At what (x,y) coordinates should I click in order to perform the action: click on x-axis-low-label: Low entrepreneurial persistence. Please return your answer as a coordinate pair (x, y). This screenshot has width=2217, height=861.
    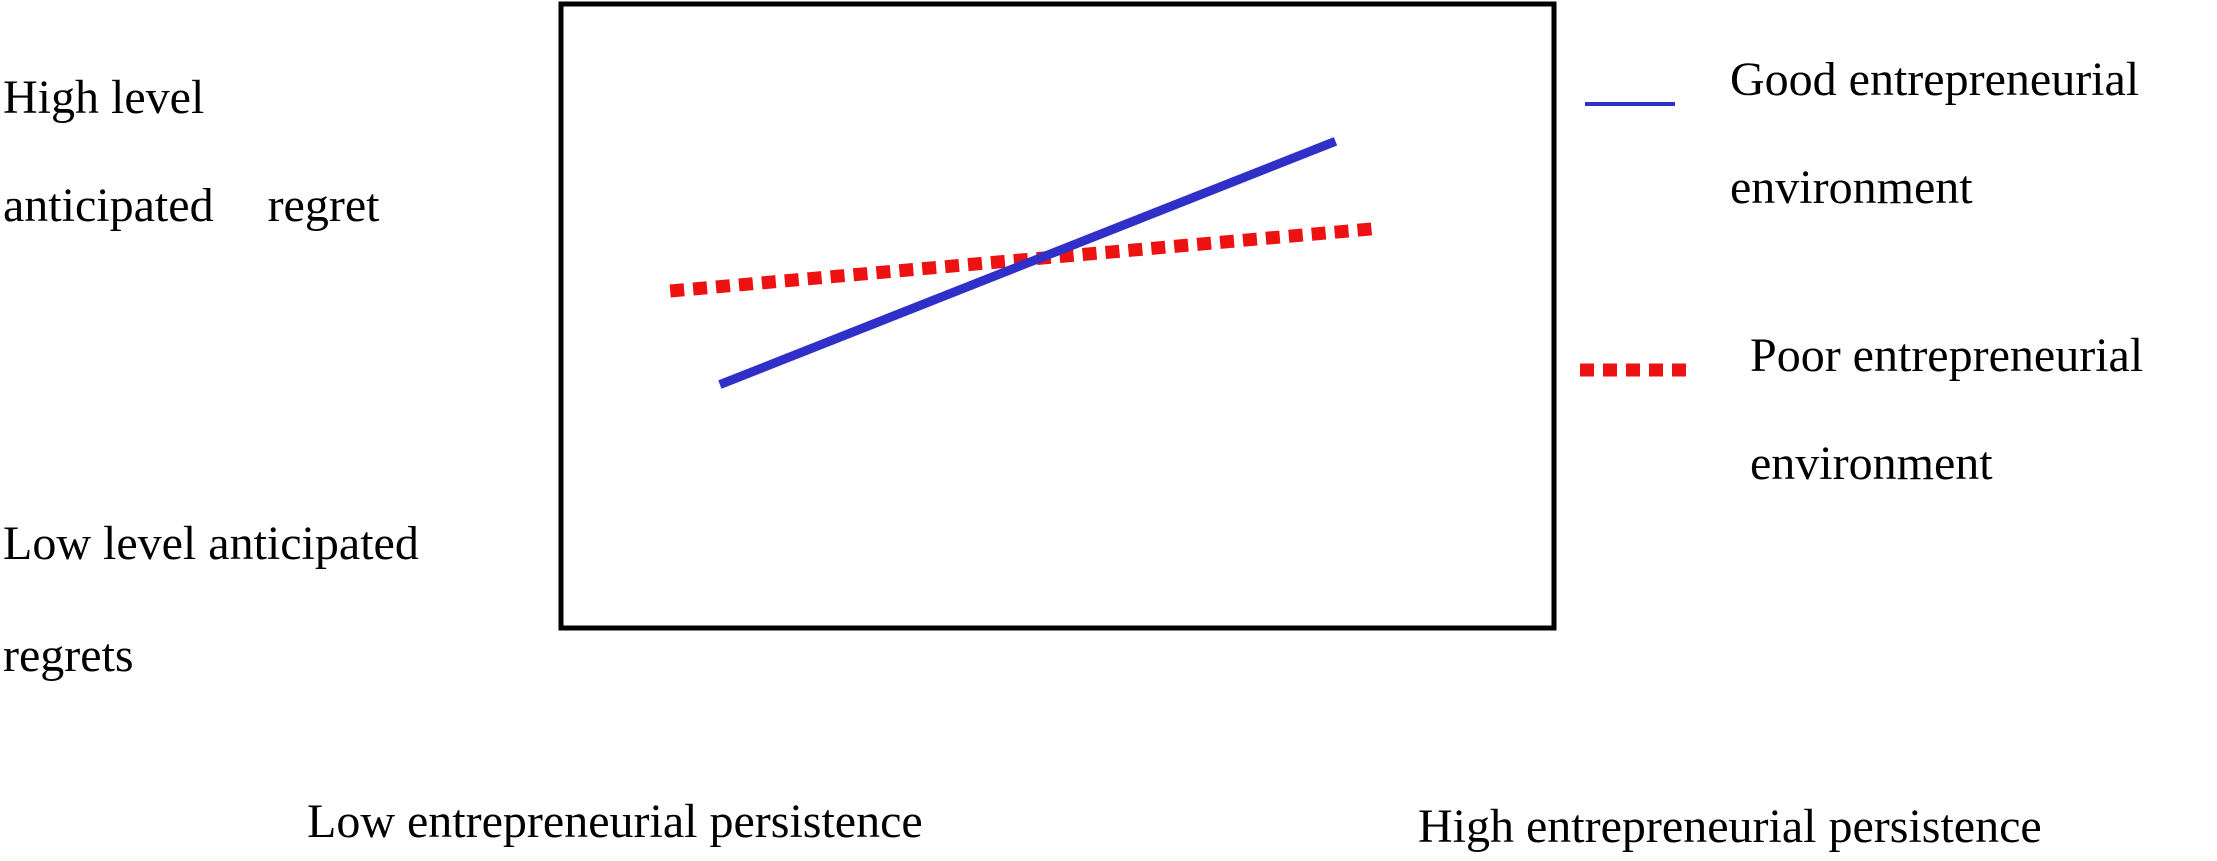
    Looking at the image, I should click on (615, 821).